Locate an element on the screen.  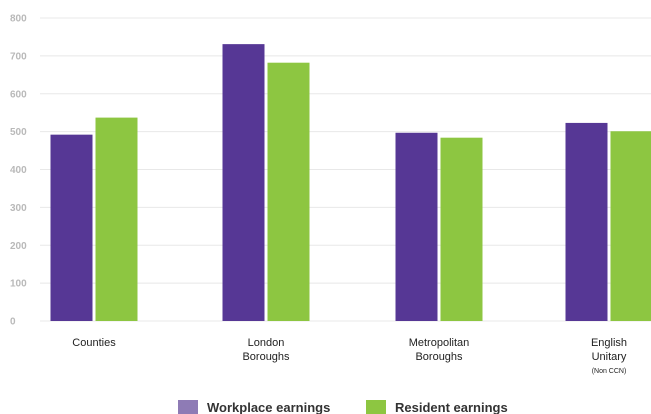
x-category-label: English is located at coordinates (609, 343).